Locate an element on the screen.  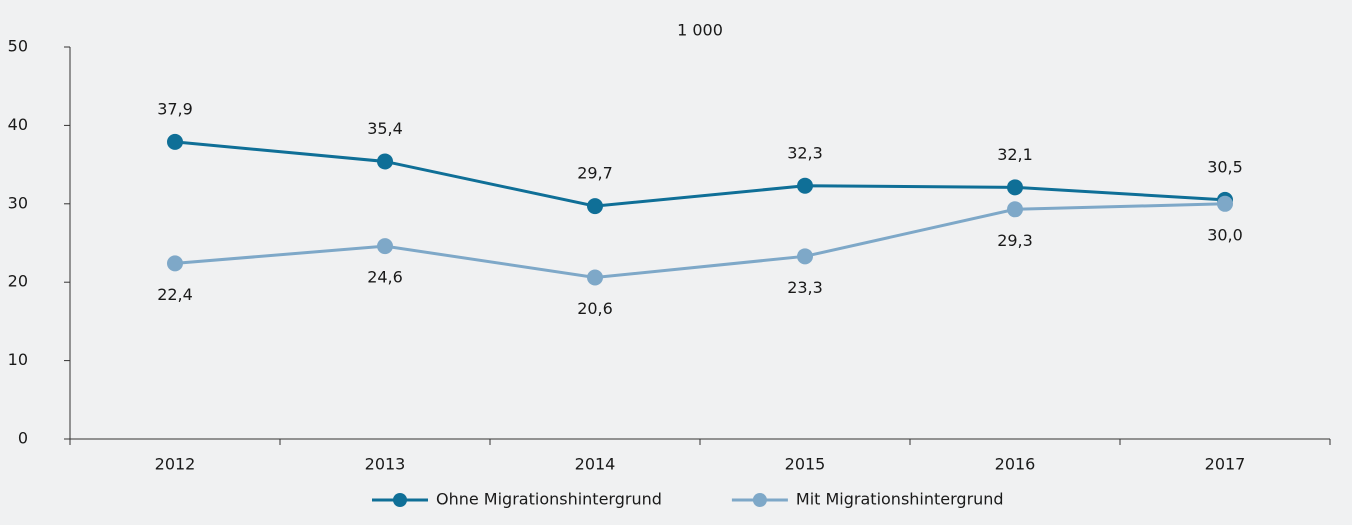
data-label: 32,3 is located at coordinates (805, 152).